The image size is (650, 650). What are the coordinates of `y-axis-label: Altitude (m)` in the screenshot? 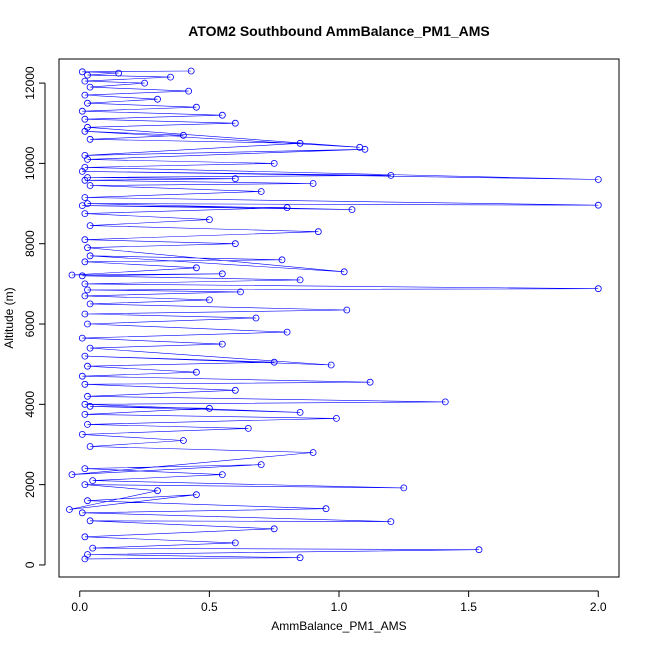 It's located at (9, 317).